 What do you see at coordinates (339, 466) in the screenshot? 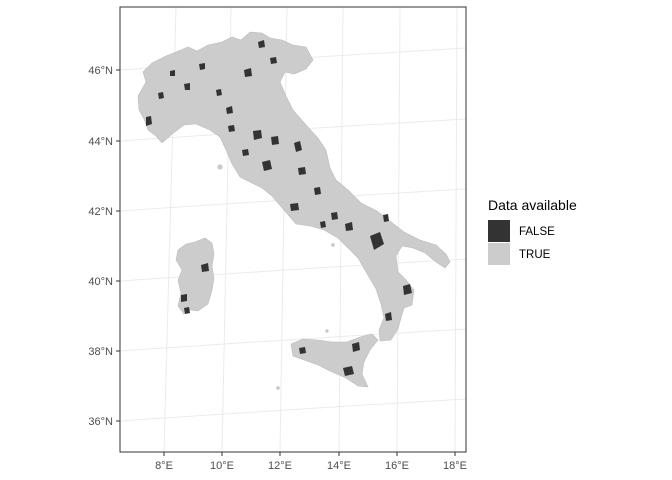
I see `x-tick-label: 14°E` at bounding box center [339, 466].